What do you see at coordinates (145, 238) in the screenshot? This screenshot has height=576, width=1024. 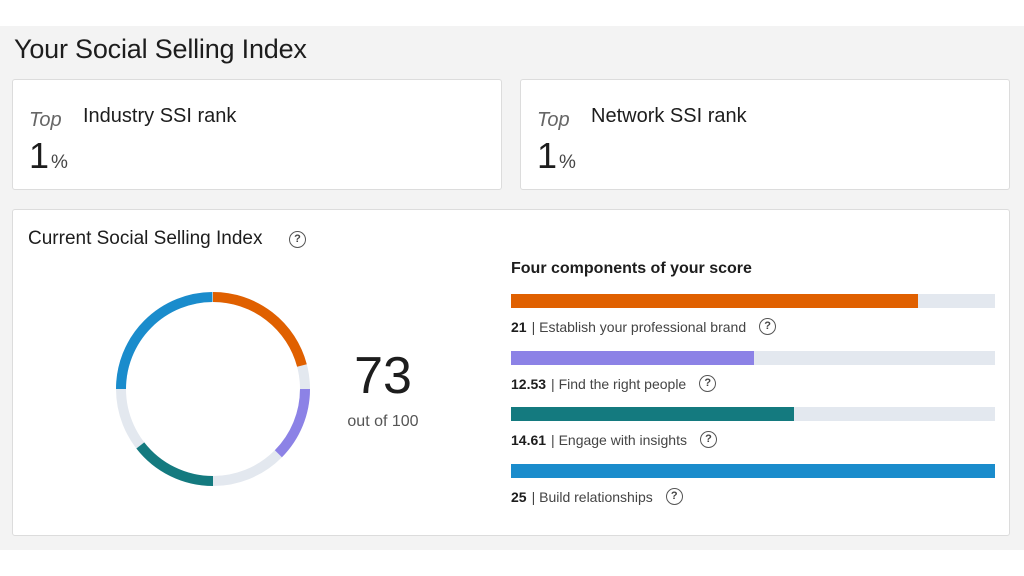 I see `current-ssi-title: Current Social Selling Index` at bounding box center [145, 238].